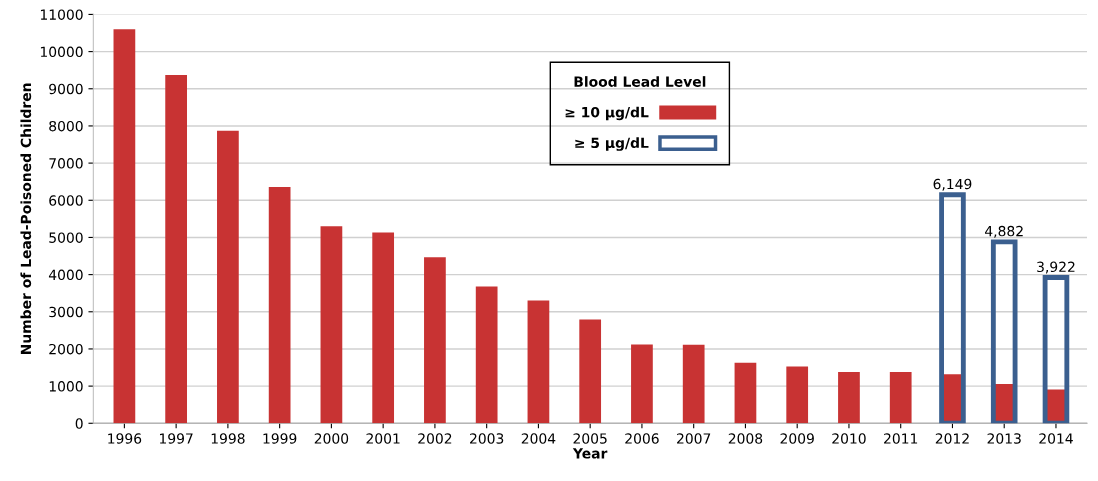 Image resolution: width=1098 pixels, height=481 pixels. What do you see at coordinates (125, 438) in the screenshot?
I see `x-tick-label: 1996` at bounding box center [125, 438].